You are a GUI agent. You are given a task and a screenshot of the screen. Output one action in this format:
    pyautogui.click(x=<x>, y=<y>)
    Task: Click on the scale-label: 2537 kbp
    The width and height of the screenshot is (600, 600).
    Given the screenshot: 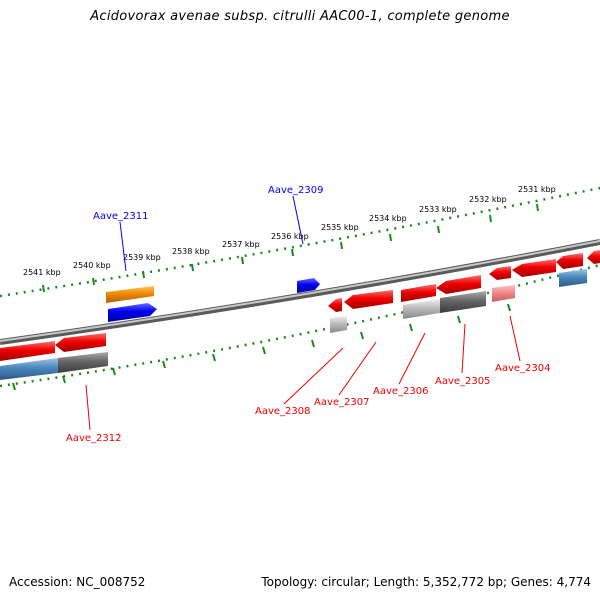 What is the action you would take?
    pyautogui.click(x=241, y=244)
    